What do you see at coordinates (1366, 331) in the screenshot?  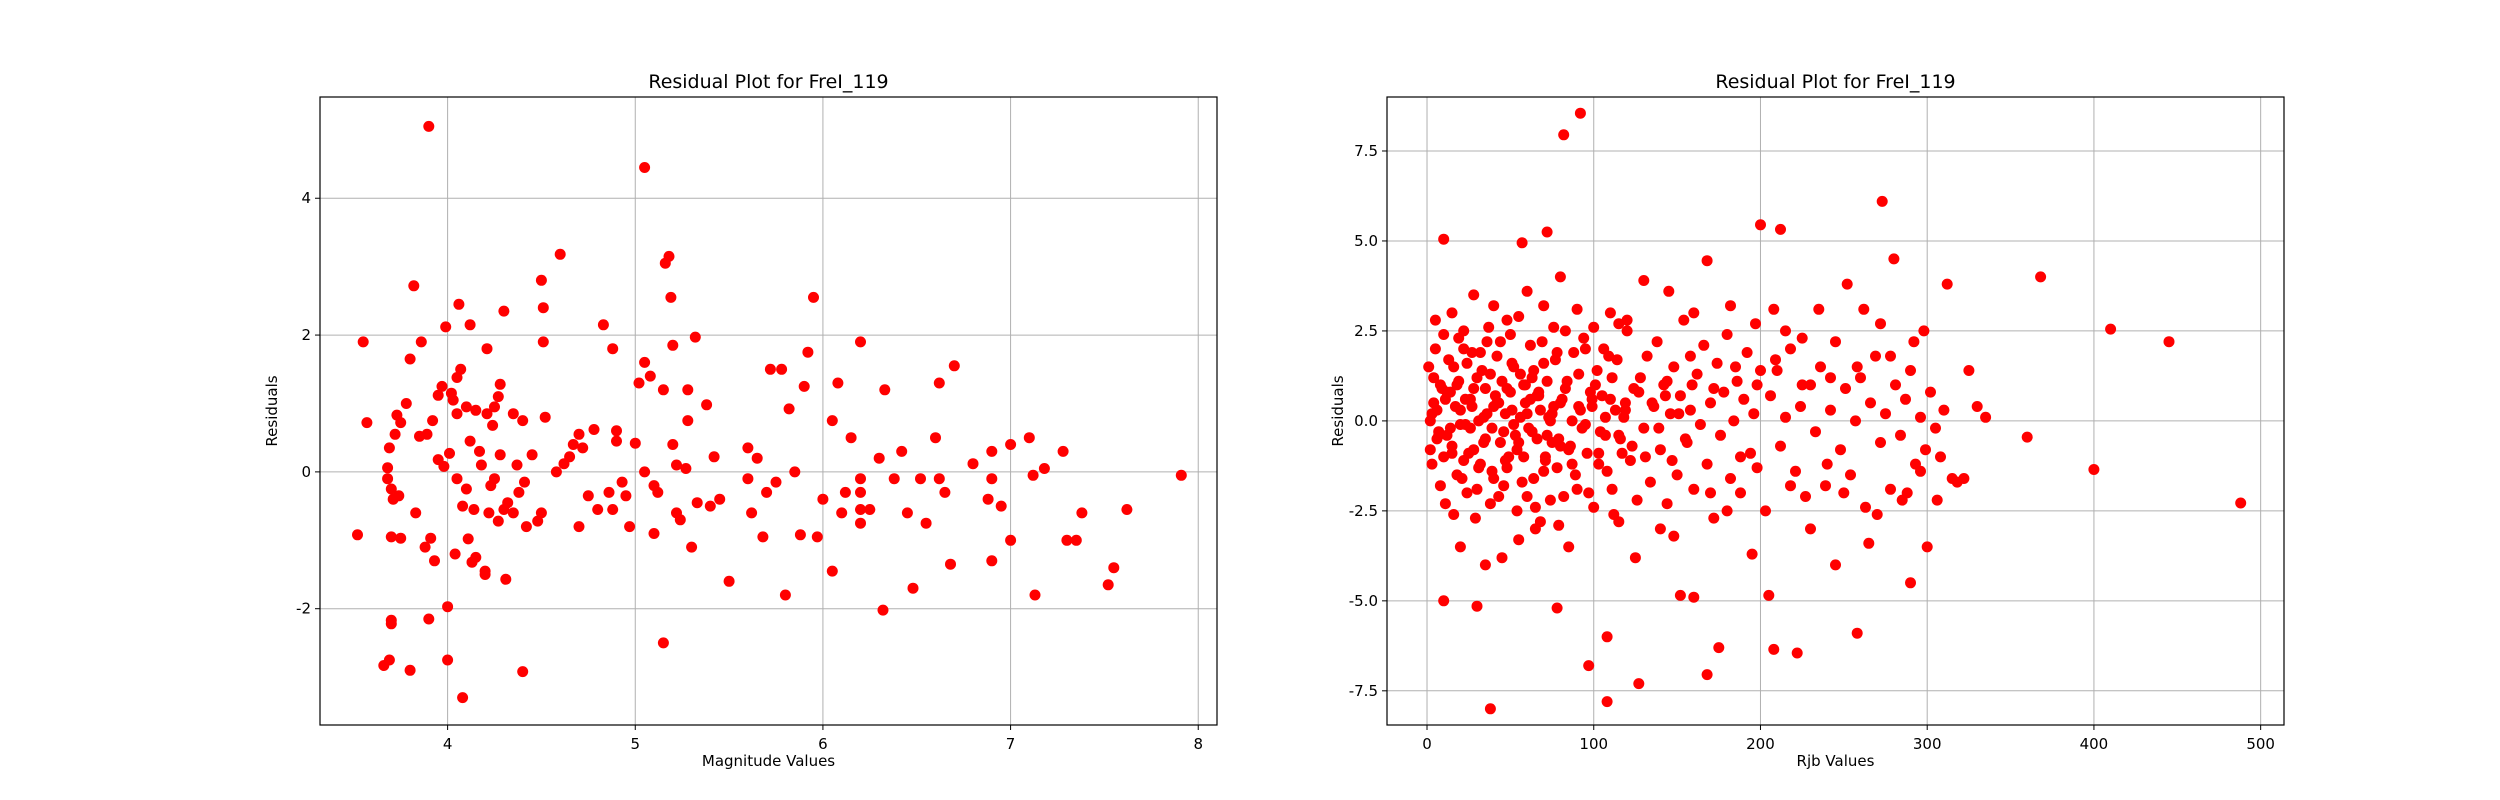 I see `y-tick-label: 2.5` at bounding box center [1366, 331].